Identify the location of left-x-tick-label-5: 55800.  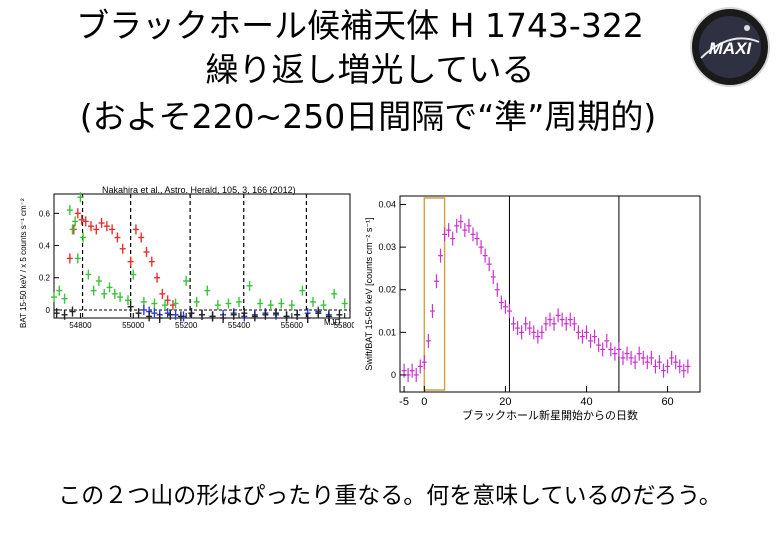
(344, 325).